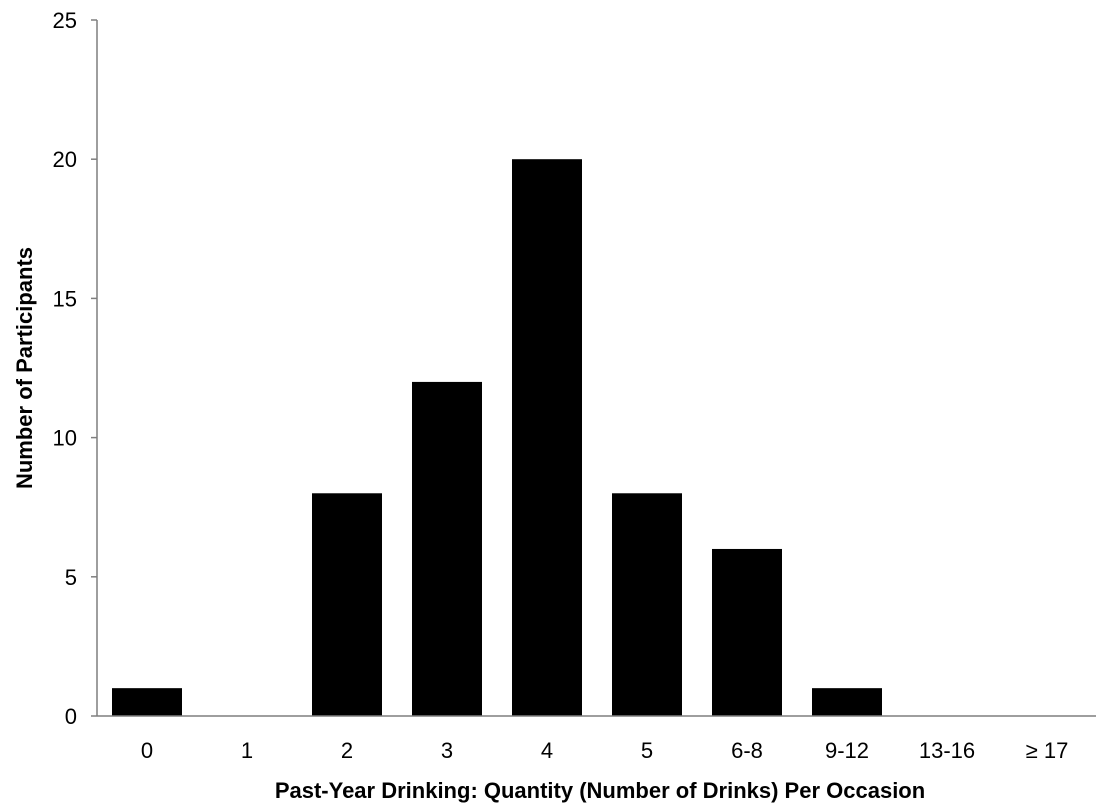 The image size is (1096, 809). What do you see at coordinates (65, 438) in the screenshot?
I see `y-tick-label: 10` at bounding box center [65, 438].